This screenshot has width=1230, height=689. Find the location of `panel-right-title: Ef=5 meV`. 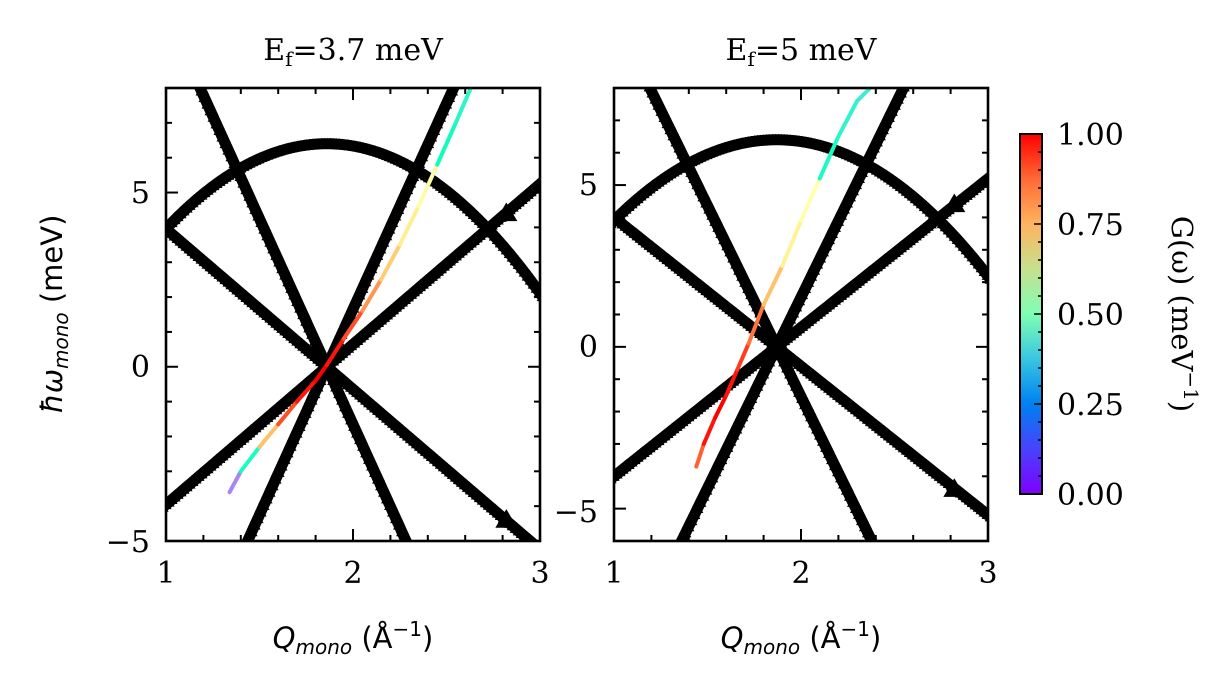

panel-right-title: Ef=5 meV is located at coordinates (802, 52).